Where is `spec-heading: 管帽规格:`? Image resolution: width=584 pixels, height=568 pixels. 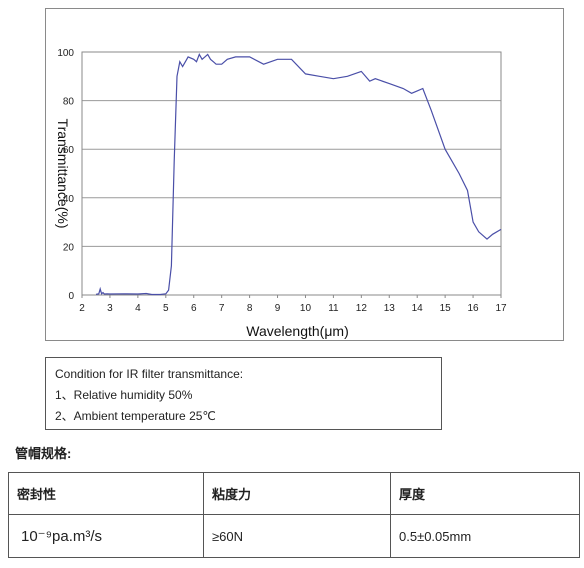 spec-heading: 管帽规格: is located at coordinates (43, 453).